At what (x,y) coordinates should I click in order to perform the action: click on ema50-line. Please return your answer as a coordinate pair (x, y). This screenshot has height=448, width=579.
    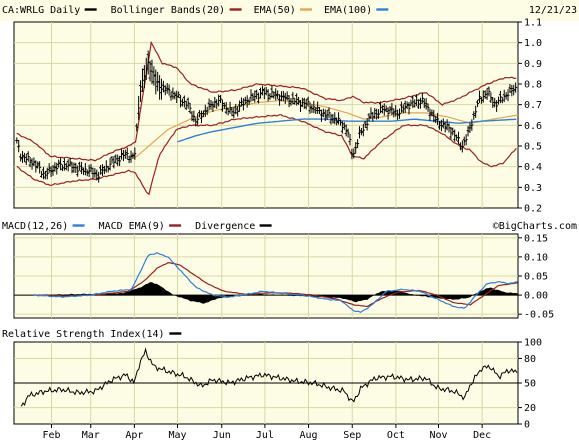
    Looking at the image, I should click on (326, 129).